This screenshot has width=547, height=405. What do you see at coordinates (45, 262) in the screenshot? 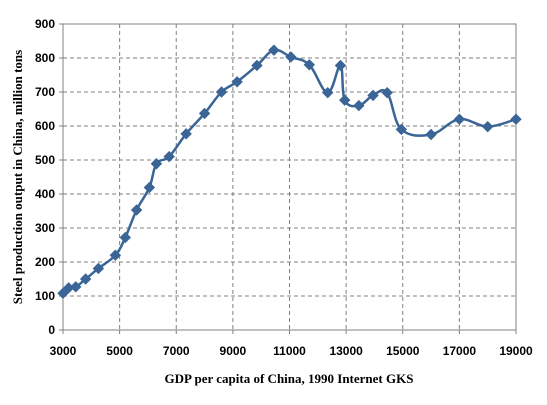
I see `y-tick-label: 200` at bounding box center [45, 262].